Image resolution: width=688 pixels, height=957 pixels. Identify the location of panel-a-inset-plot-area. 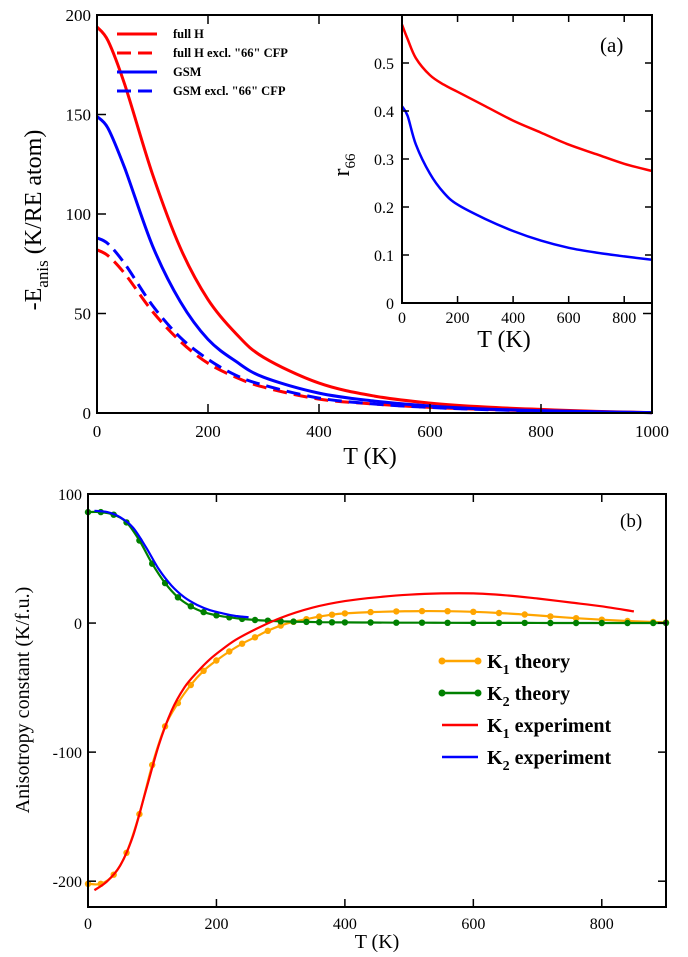
(526, 143).